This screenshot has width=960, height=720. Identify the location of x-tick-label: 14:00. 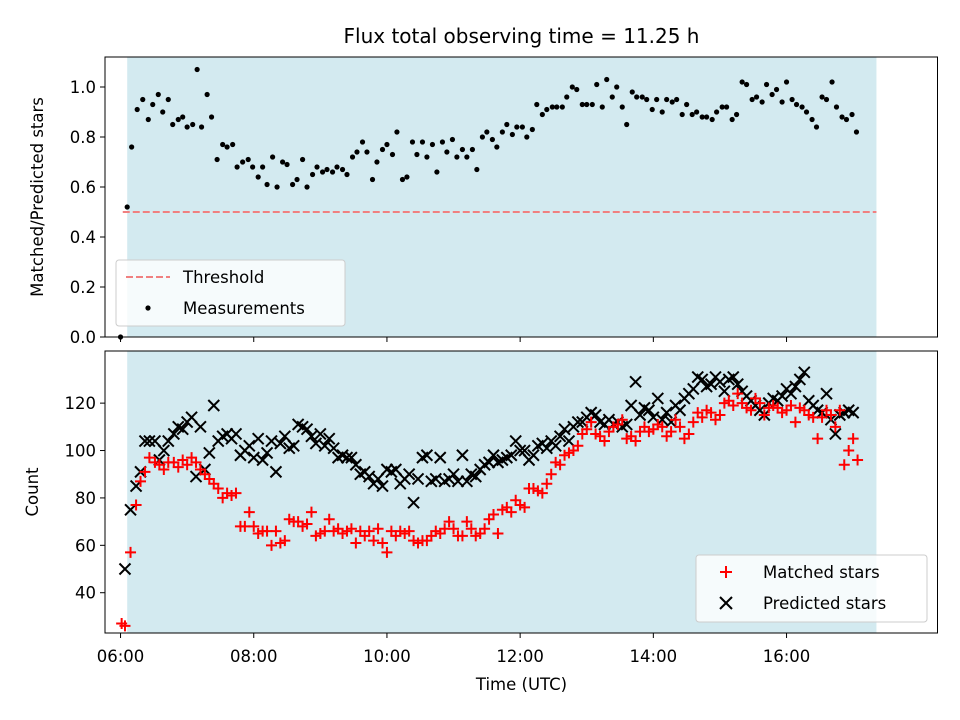
(654, 656).